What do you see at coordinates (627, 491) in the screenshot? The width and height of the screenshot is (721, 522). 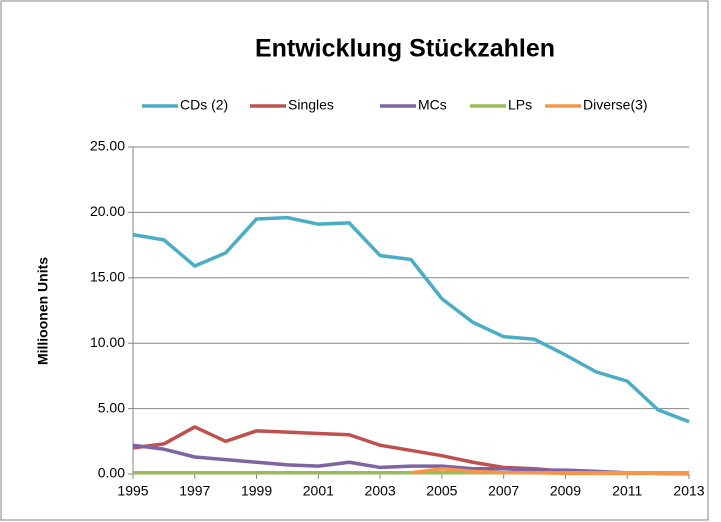 I see `x-tick-label: 2011` at bounding box center [627, 491].